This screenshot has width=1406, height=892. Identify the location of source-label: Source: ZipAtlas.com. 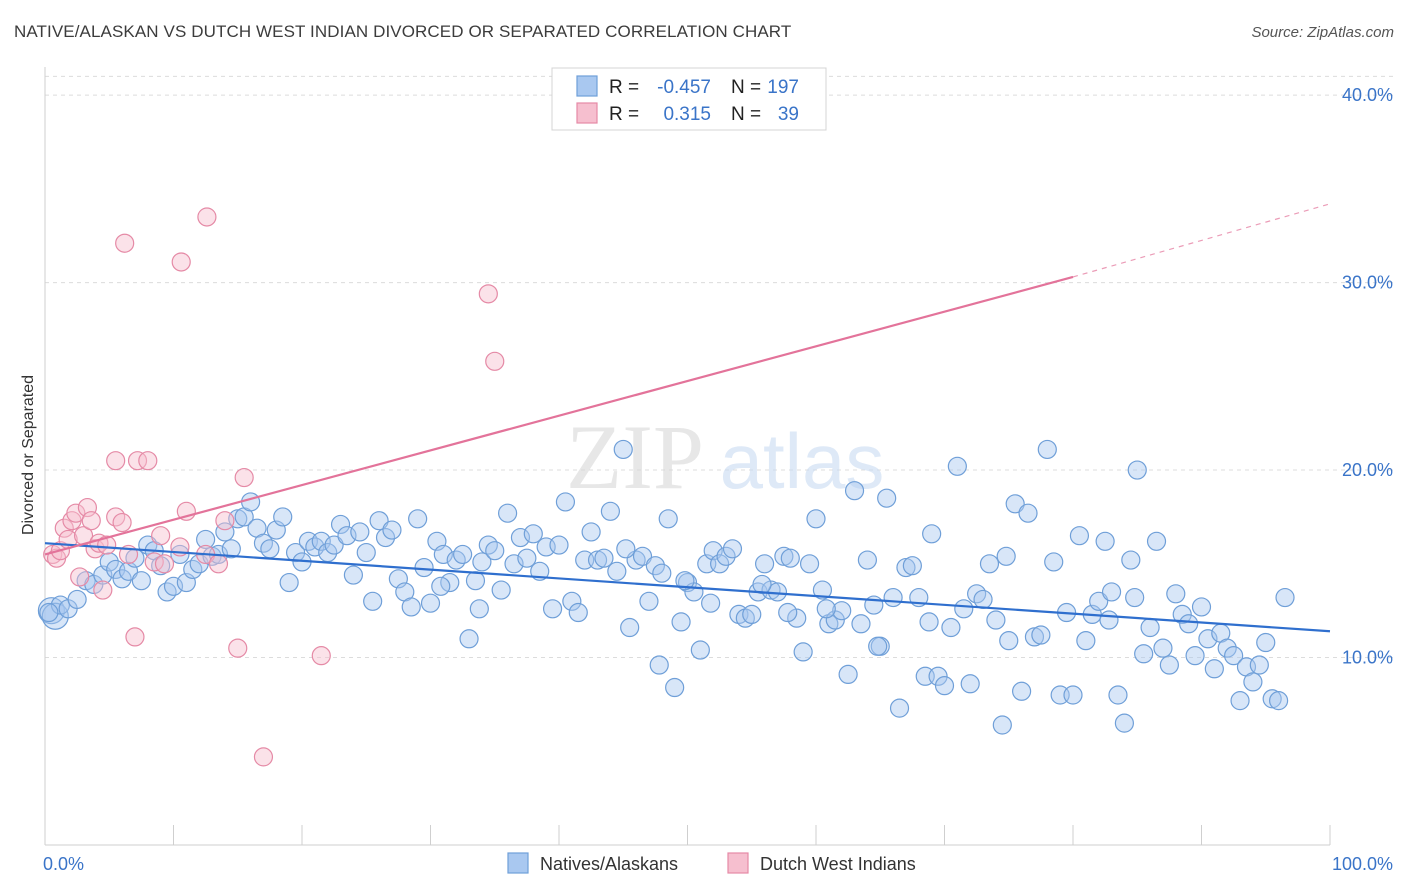
(1322, 32).